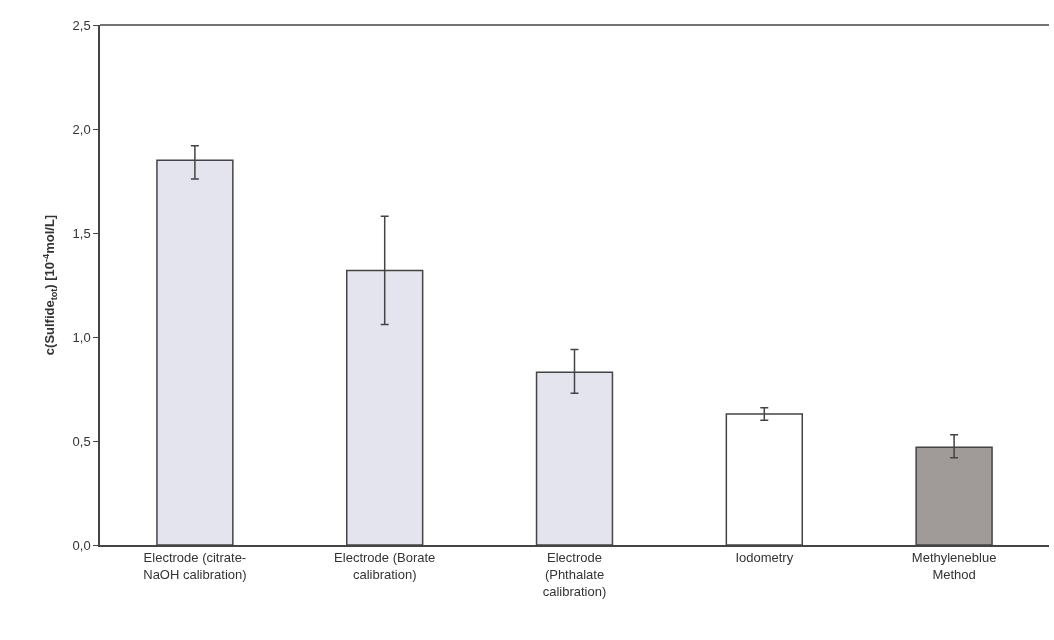 The image size is (1054, 640). I want to click on y-tick-label: 0,0, so click(81, 545).